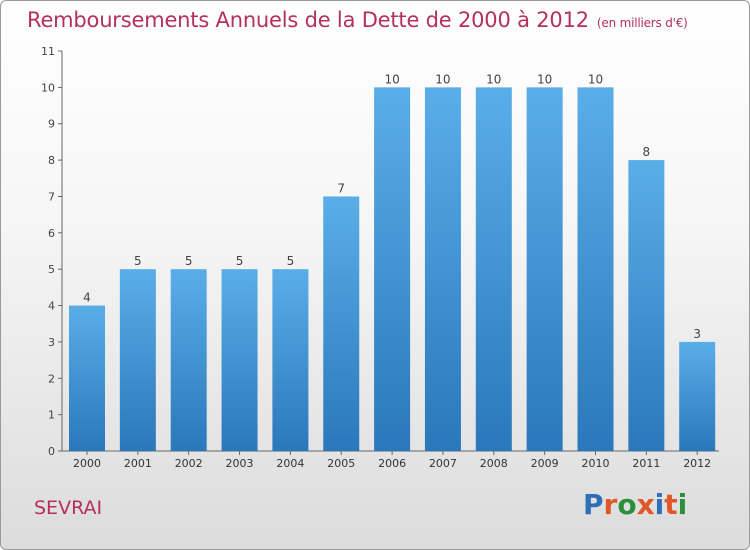 The width and height of the screenshot is (750, 550). I want to click on y-tick-label: 7, so click(51, 196).